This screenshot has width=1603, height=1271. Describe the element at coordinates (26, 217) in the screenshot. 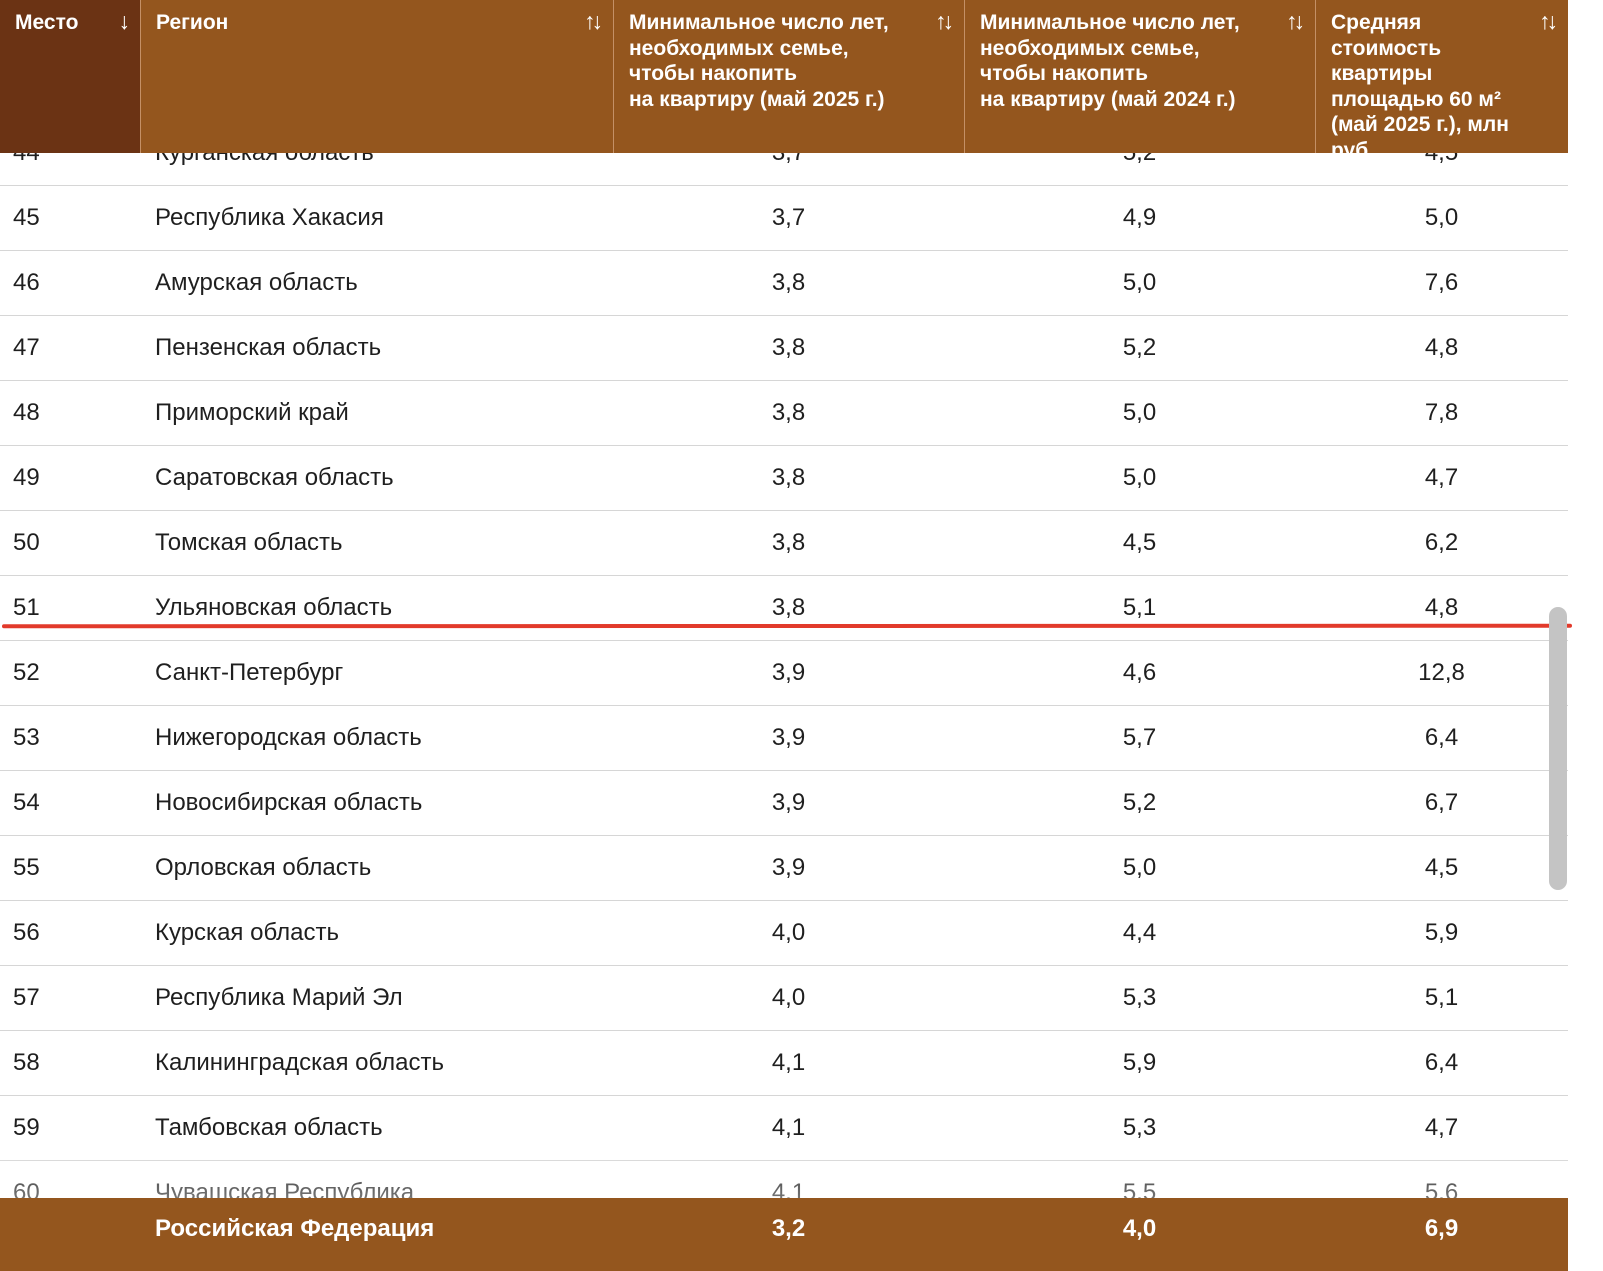

I see `rank-cell: 45` at that location.